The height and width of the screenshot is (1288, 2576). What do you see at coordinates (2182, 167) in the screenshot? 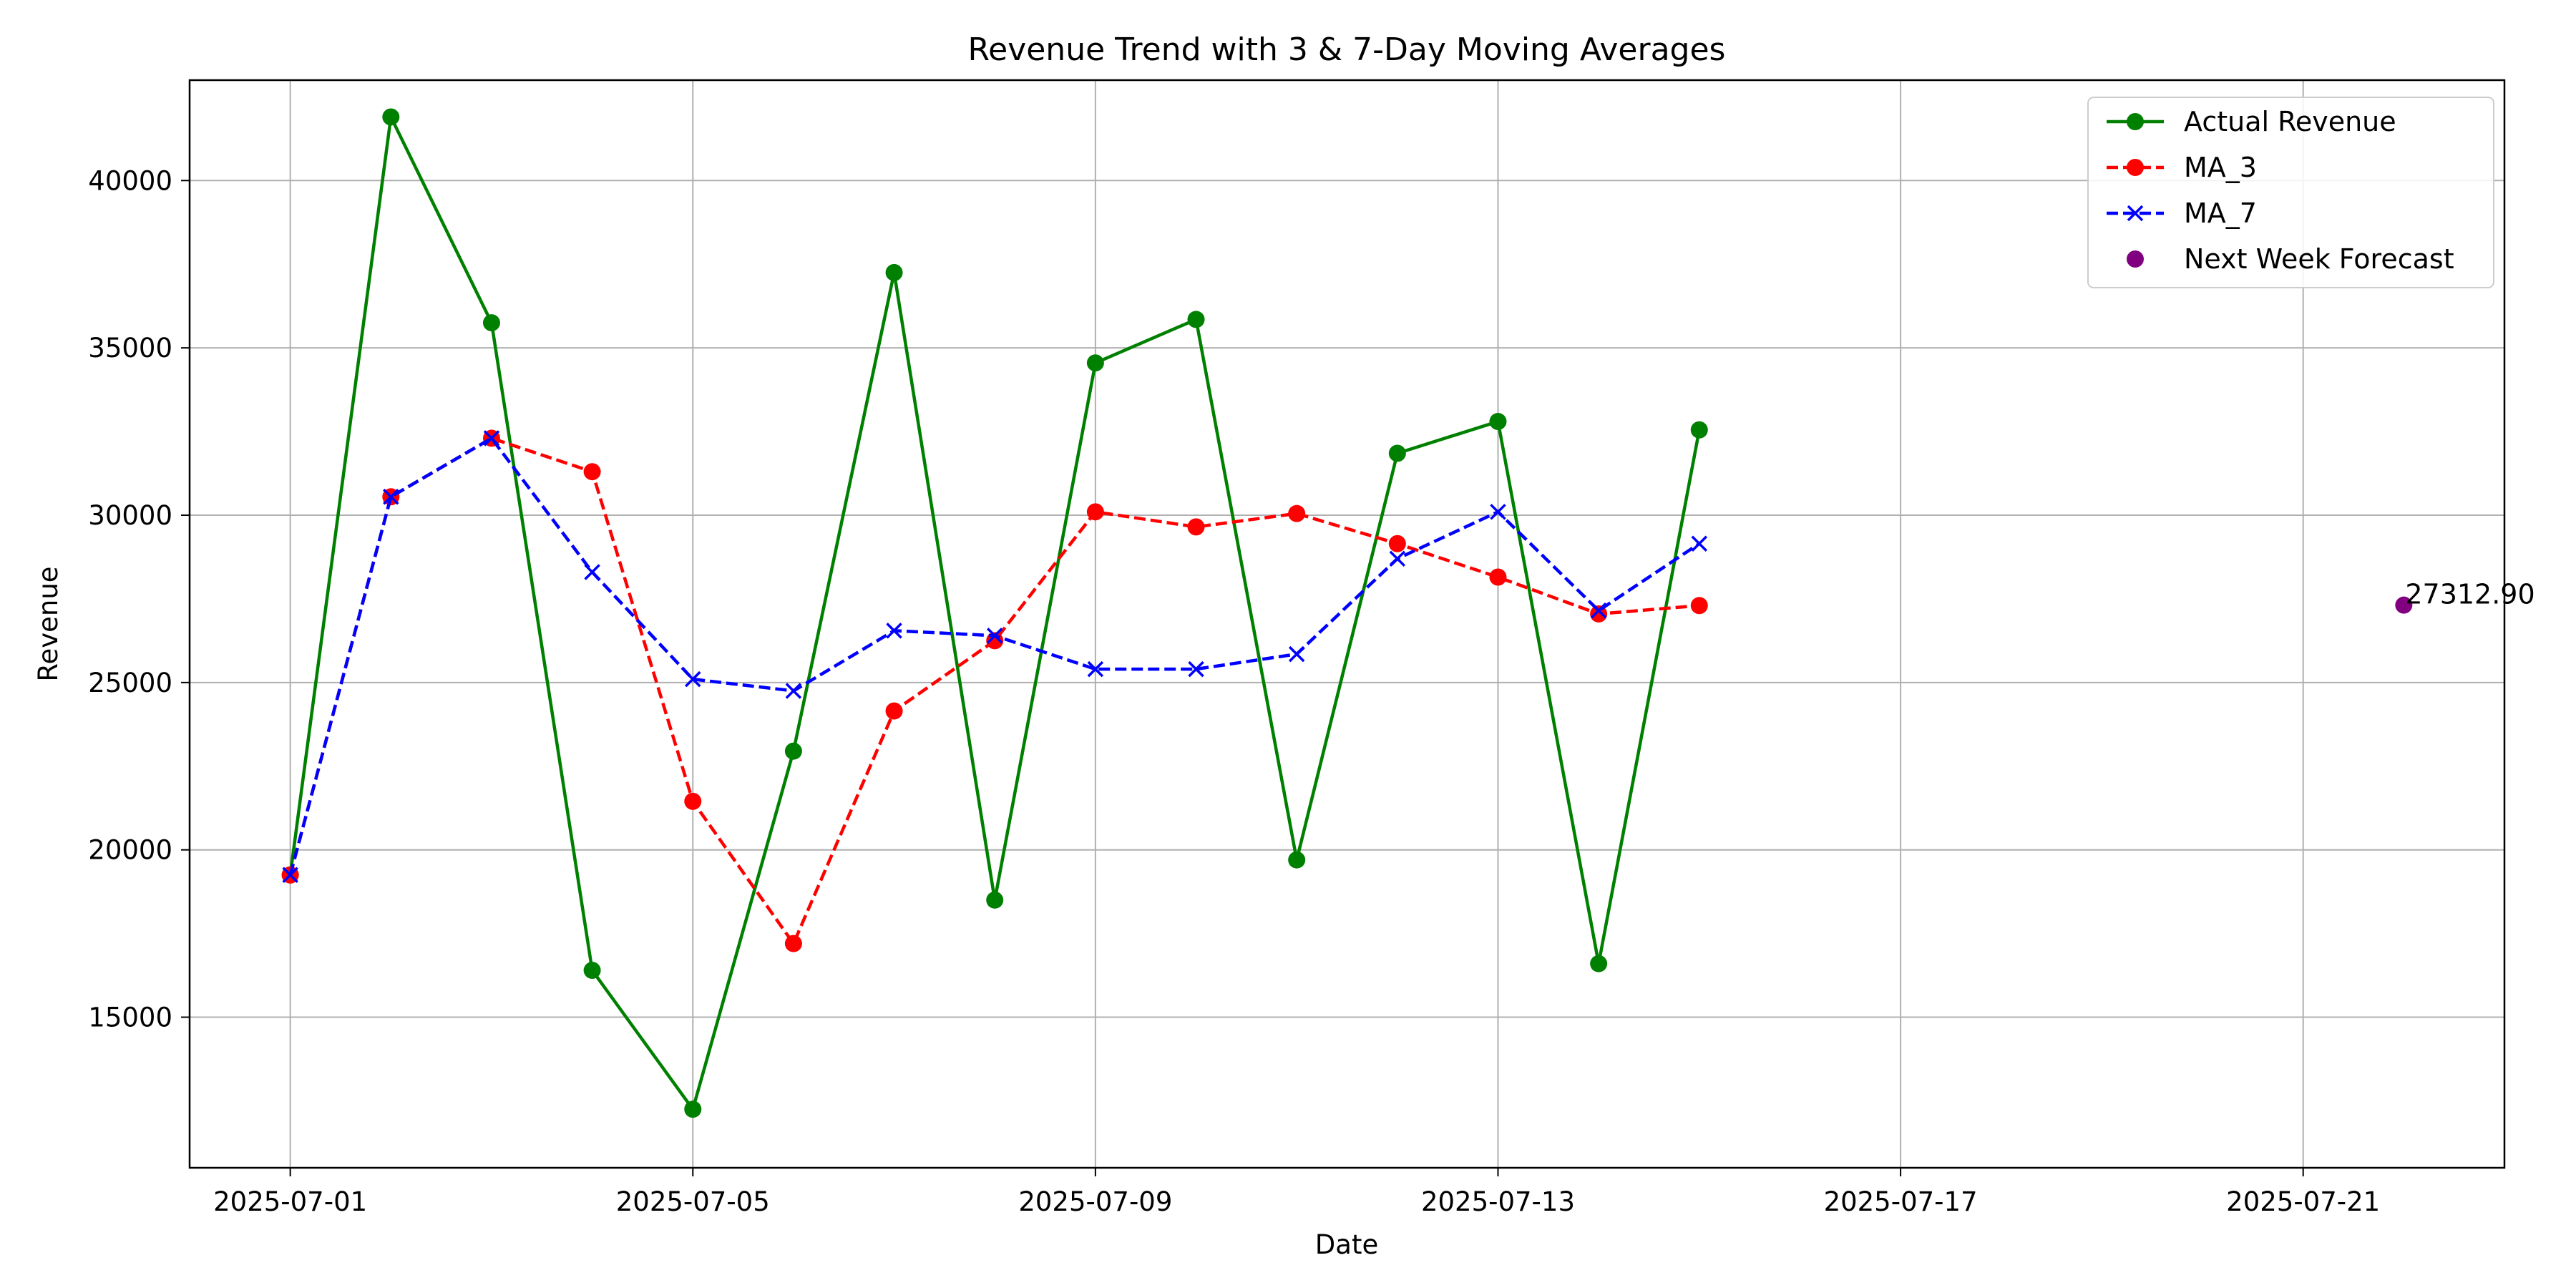
I see `legend-entry: MA_3` at bounding box center [2182, 167].